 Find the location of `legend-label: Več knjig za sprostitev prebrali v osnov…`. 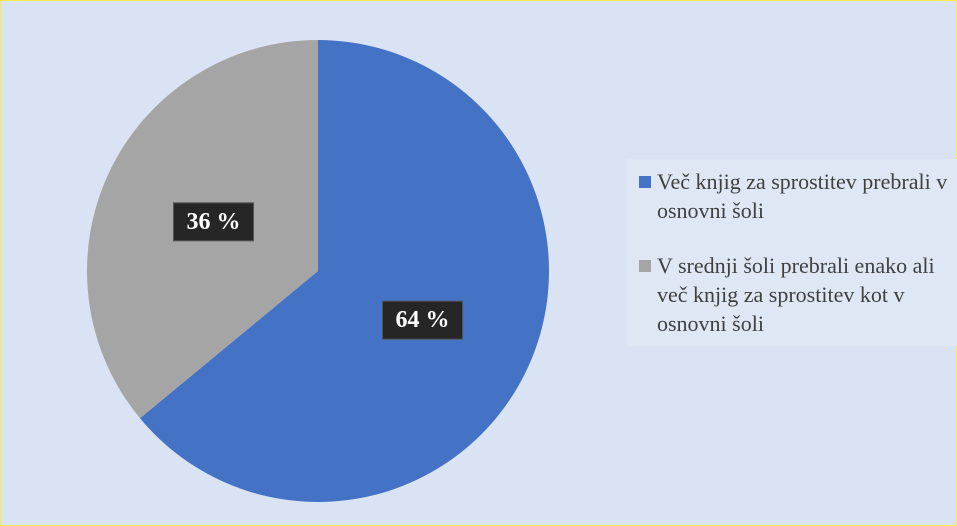

legend-label: Več knjig za sprostitev prebrali v osnov… is located at coordinates (802, 196).